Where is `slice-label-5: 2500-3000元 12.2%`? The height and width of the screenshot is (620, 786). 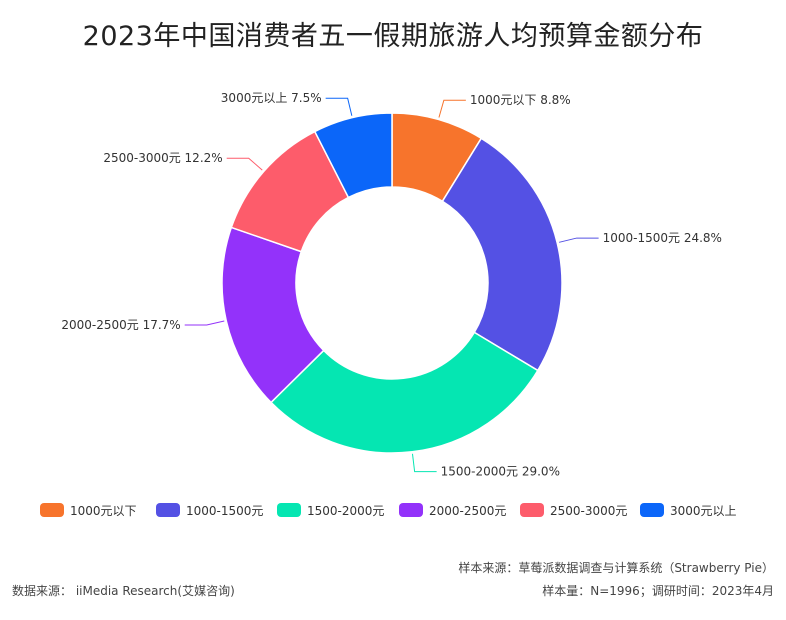 slice-label-5: 2500-3000元 12.2% is located at coordinates (162, 158).